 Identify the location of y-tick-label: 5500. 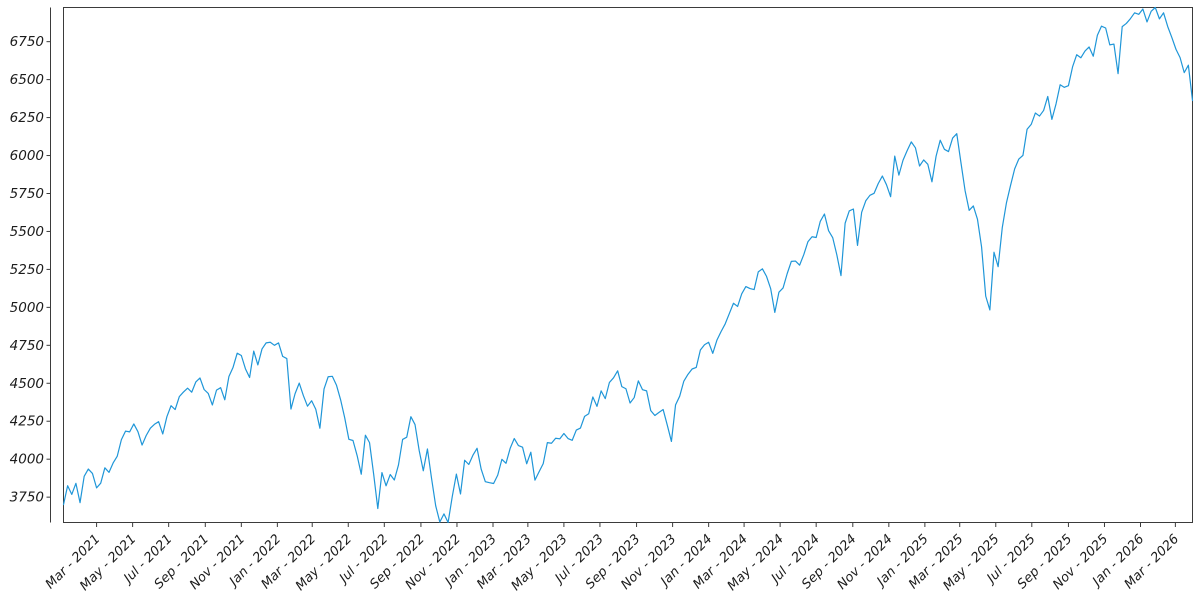
(27, 232).